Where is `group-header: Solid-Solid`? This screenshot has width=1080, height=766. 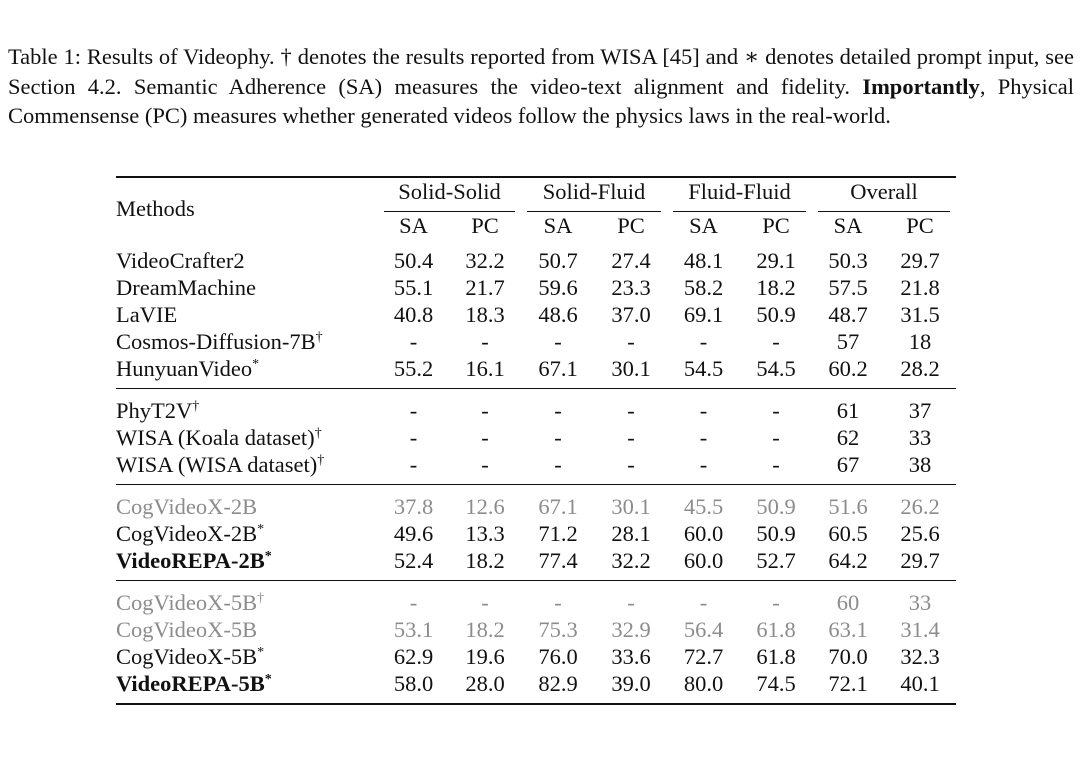
group-header: Solid-Solid is located at coordinates (449, 194).